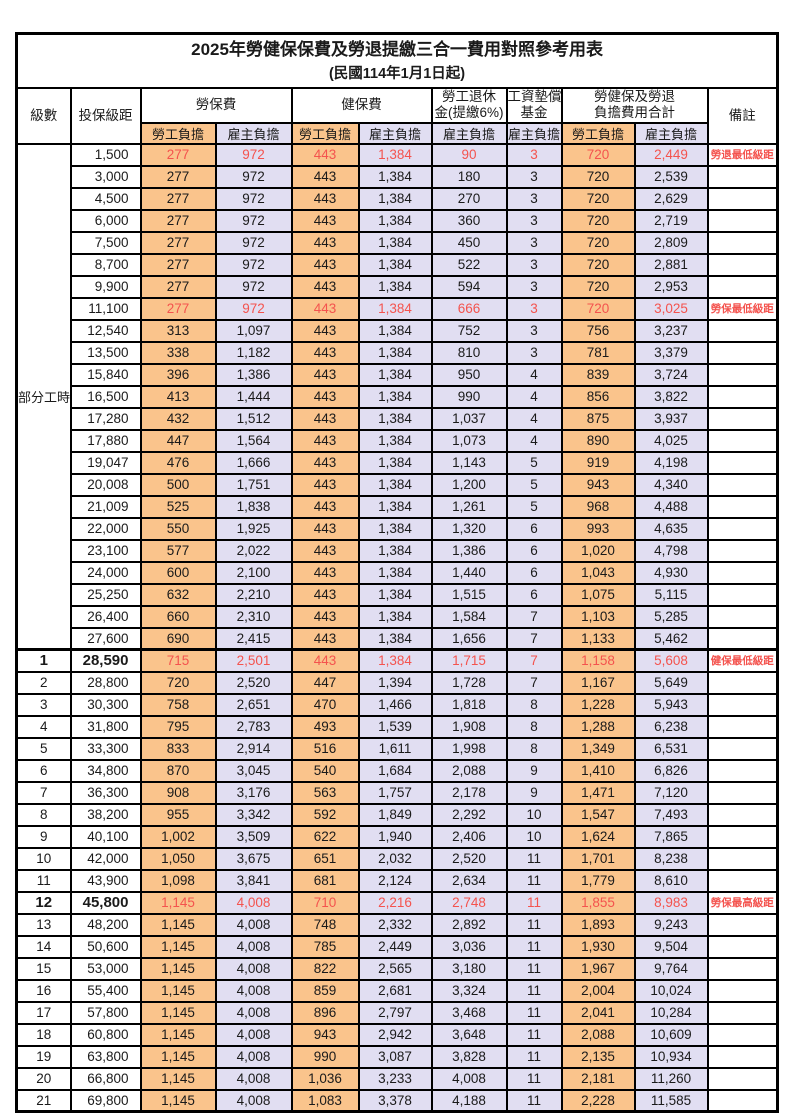  Describe the element at coordinates (397, 60) in the screenshot. I see `title-row: 2025年勞健保保費及勞退提繳三合一費用對照參考用表 (民國114年1月1日起)` at that location.